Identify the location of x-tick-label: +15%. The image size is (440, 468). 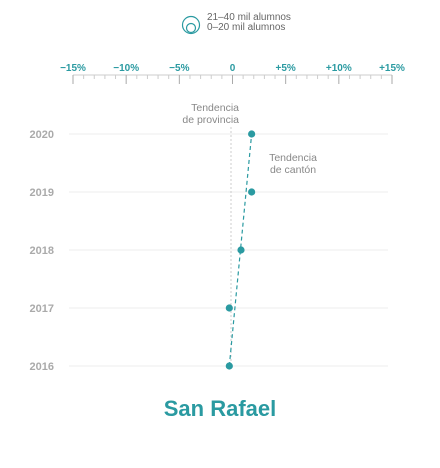
(392, 68).